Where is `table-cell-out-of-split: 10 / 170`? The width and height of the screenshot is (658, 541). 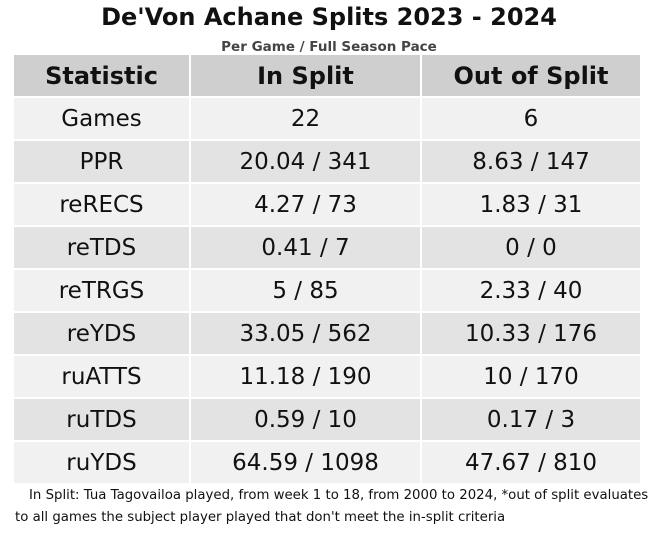
table-cell-out-of-split: 10 / 170 is located at coordinates (530, 377).